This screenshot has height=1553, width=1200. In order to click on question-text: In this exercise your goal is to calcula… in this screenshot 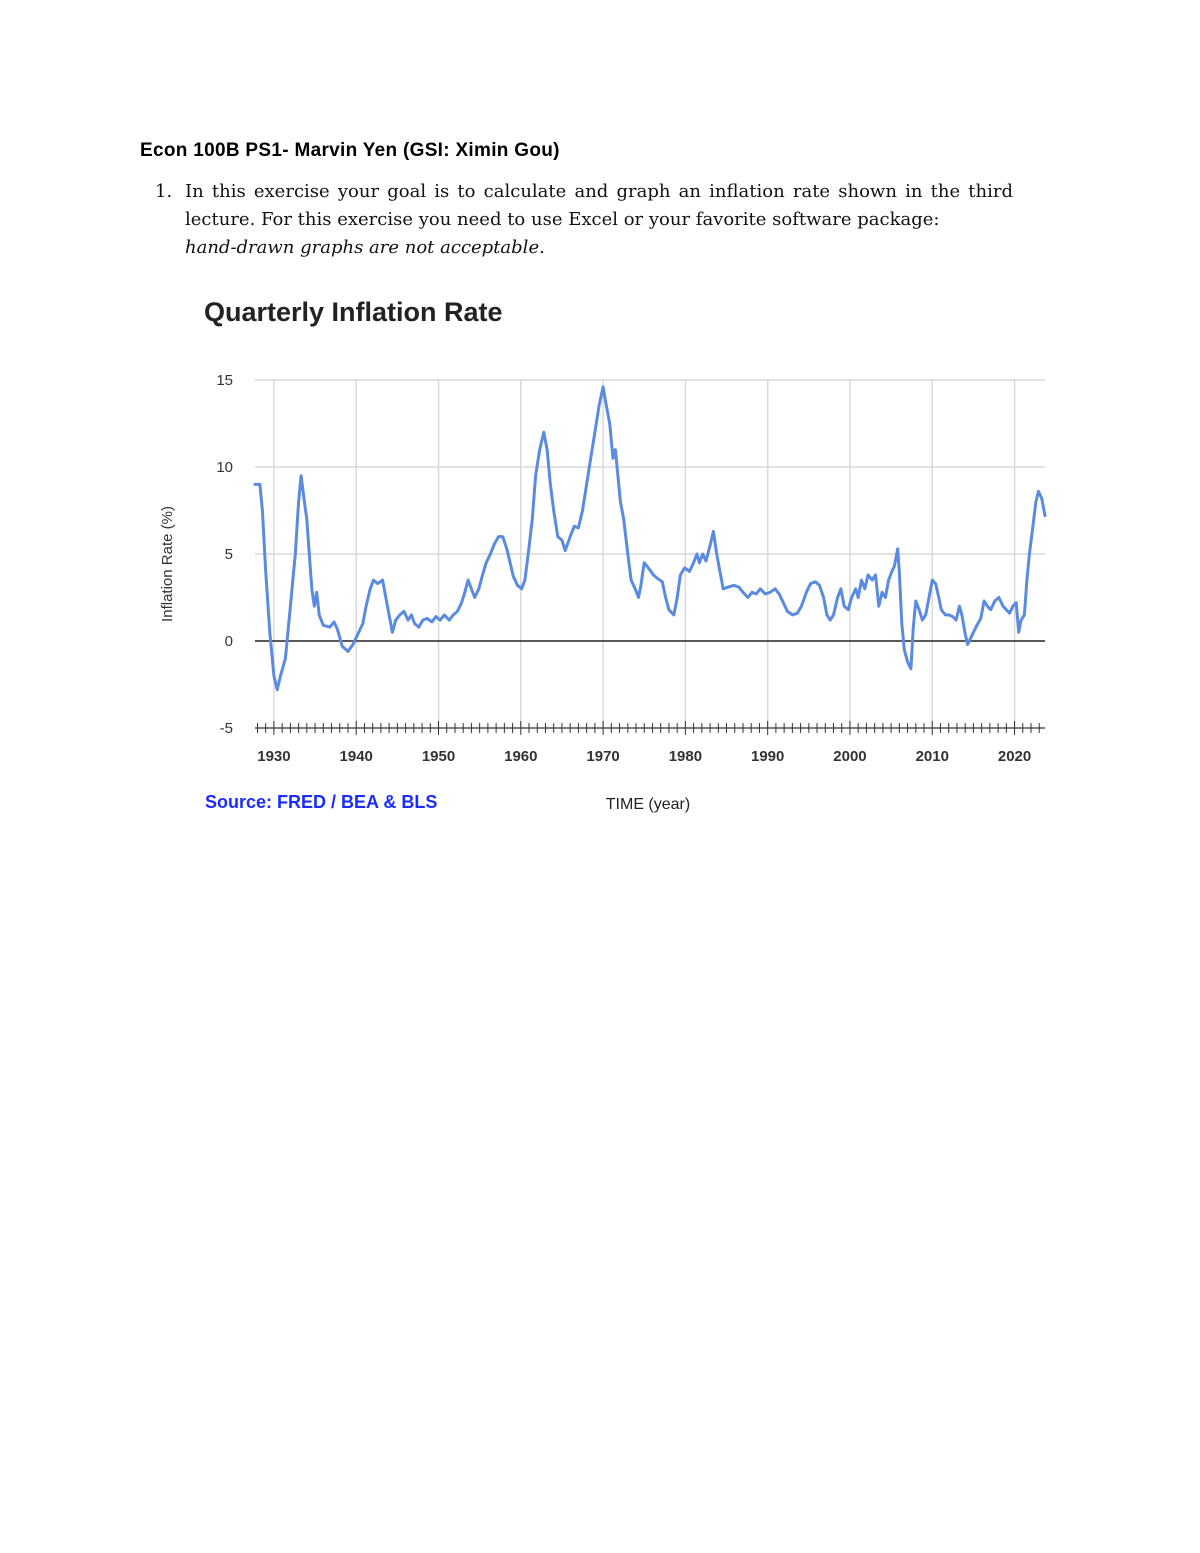, I will do `click(599, 205)`.